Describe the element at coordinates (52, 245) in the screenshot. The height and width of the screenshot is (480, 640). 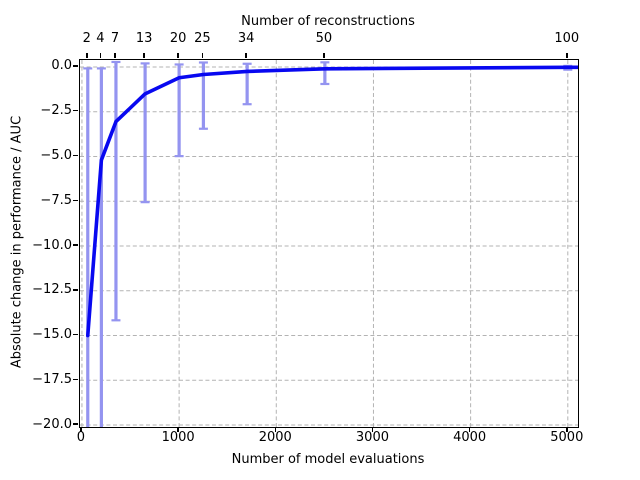
I see `y-tick-label: −10.0` at that location.